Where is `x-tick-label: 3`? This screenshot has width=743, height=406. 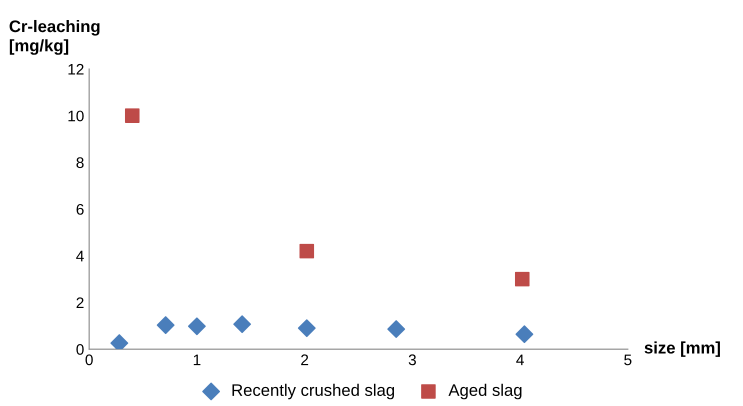 x-tick-label: 3 is located at coordinates (412, 360).